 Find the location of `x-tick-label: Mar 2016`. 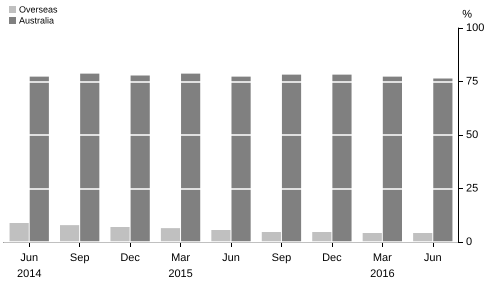

x-tick-label: Mar 2016 is located at coordinates (382, 266).